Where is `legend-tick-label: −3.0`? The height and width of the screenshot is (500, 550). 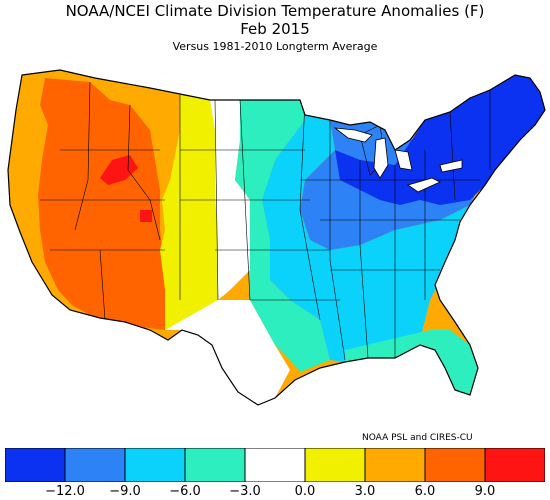 legend-tick-label: −3.0 is located at coordinates (245, 491).